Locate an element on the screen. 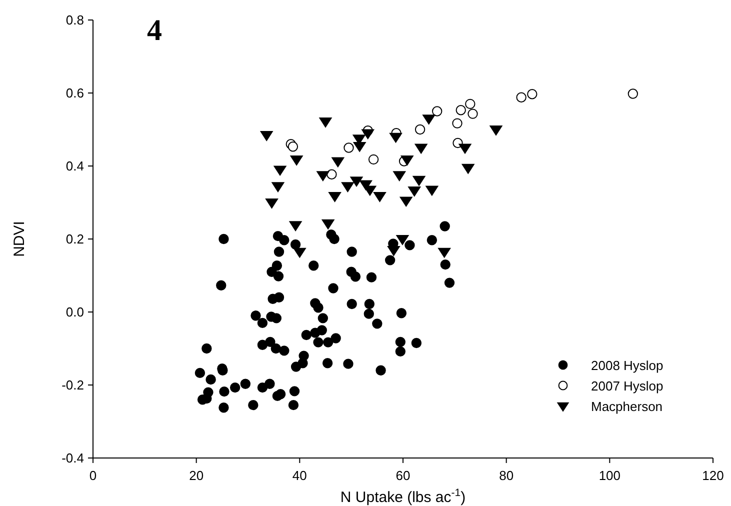 The width and height of the screenshot is (731, 506). chart-title: 4 is located at coordinates (154, 30).